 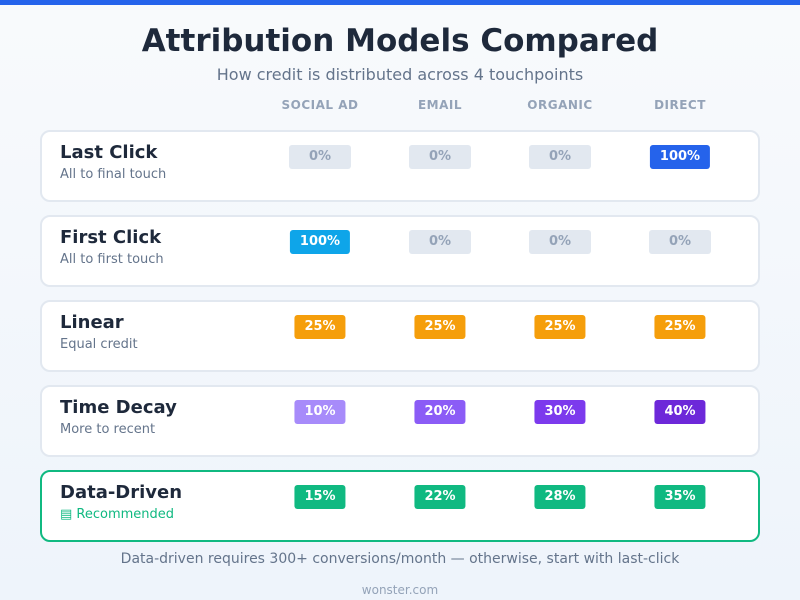 What do you see at coordinates (560, 497) in the screenshot?
I see `credit-pill: 28%` at bounding box center [560, 497].